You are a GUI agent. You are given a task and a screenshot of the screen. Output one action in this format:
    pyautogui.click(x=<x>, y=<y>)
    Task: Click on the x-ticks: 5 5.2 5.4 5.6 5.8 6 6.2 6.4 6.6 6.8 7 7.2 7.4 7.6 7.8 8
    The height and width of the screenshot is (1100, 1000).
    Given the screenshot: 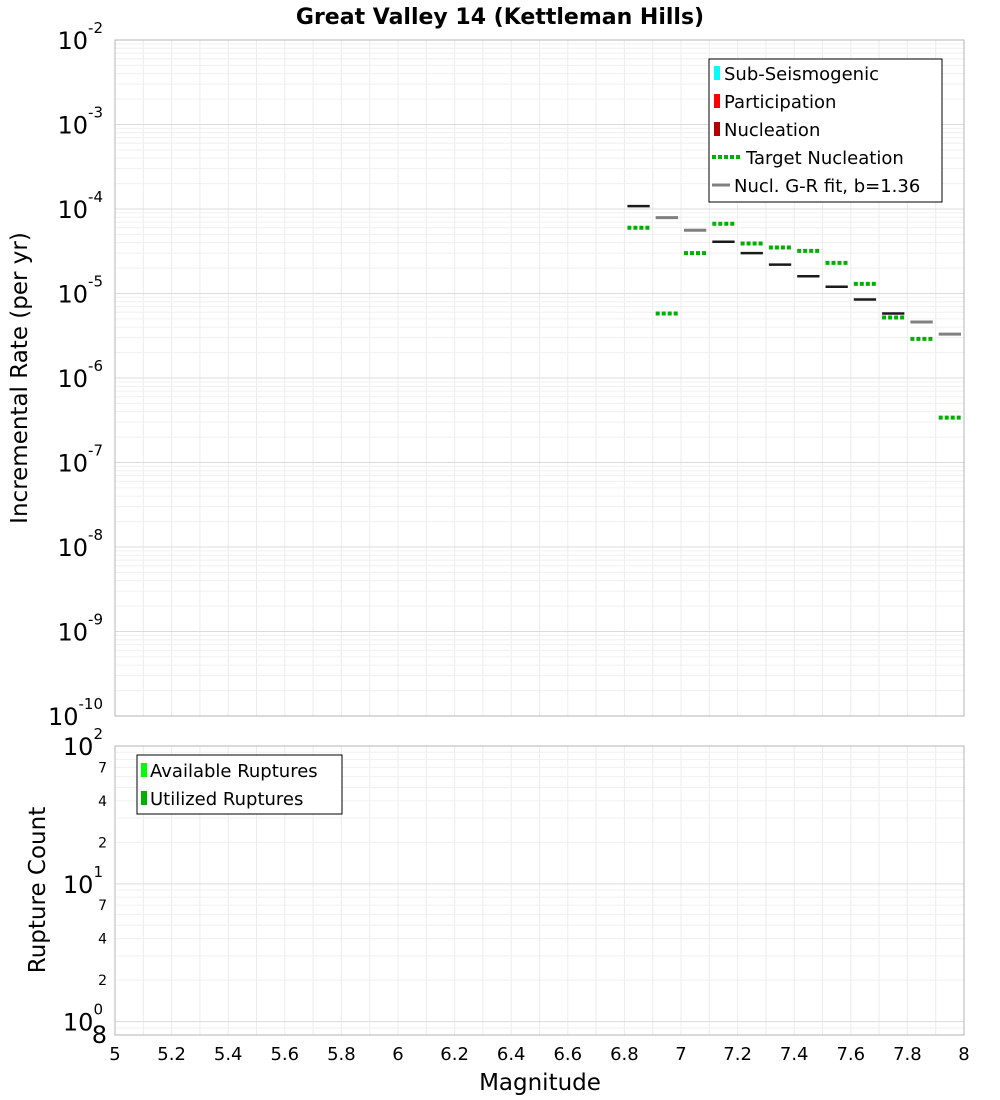 What is the action you would take?
    pyautogui.click(x=539, y=1054)
    